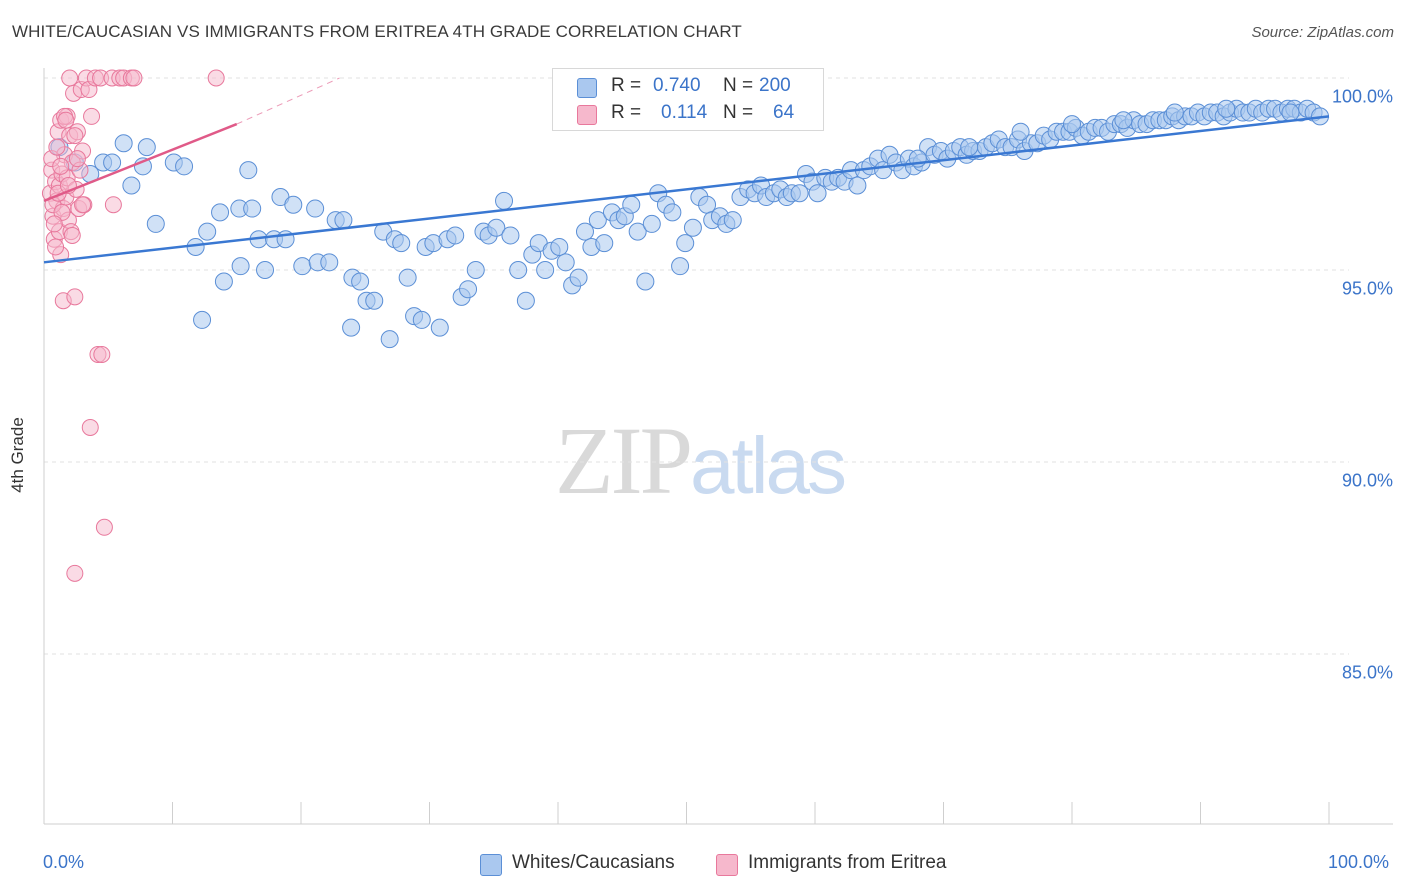 This screenshot has height=892, width=1406. I want to click on legend-n-value: 200, so click(775, 85).